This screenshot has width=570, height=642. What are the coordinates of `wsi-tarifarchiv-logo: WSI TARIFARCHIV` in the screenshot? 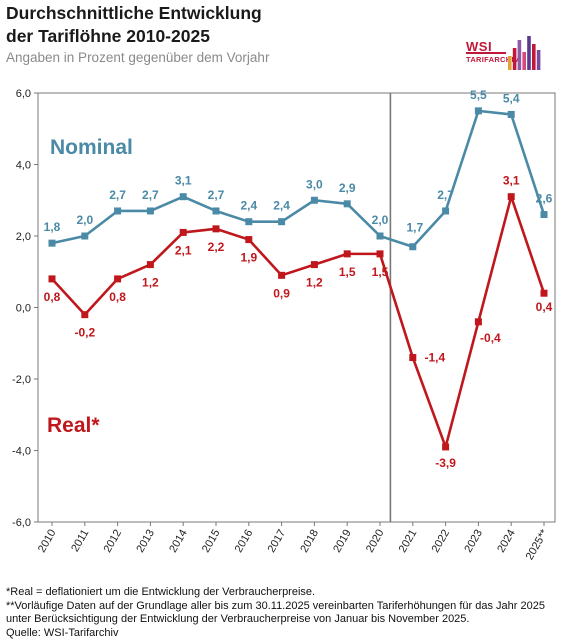 It's located at (505, 52).